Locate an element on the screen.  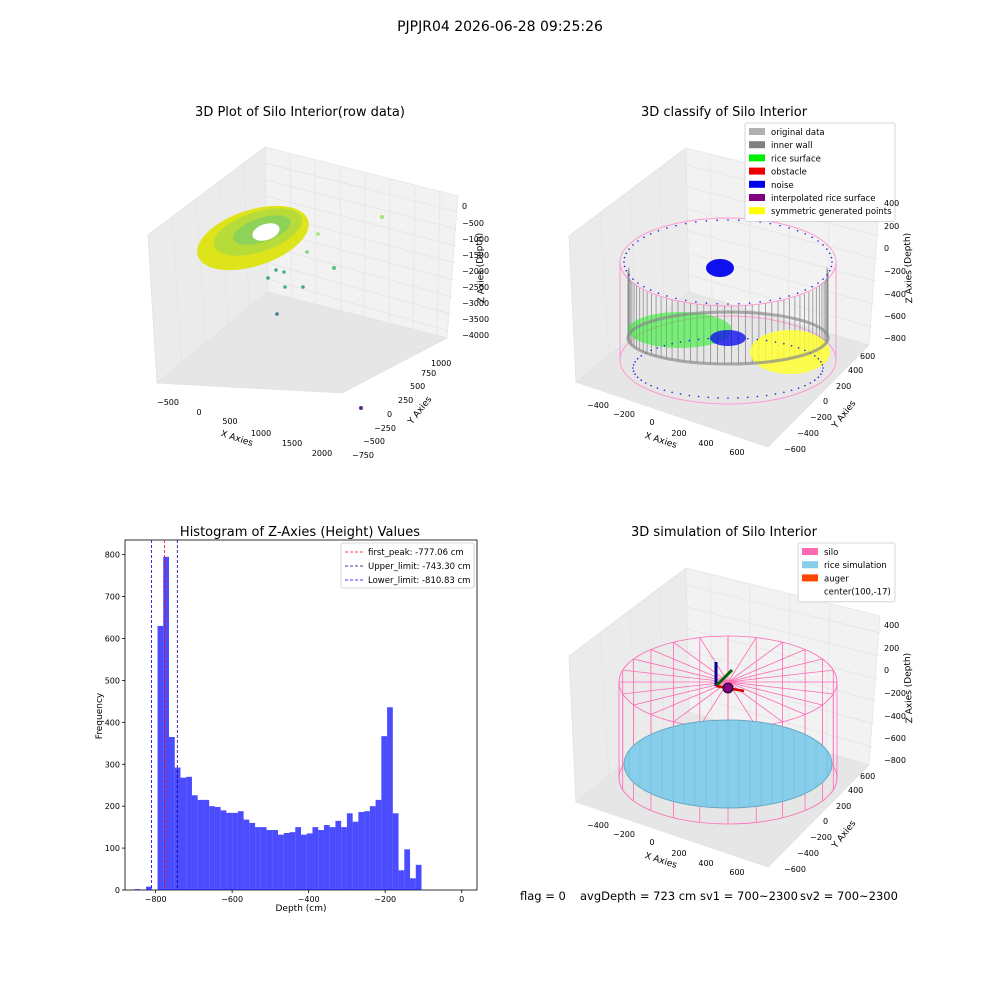
classify-legend-label: symmetric generated points is located at coordinates (831, 212).